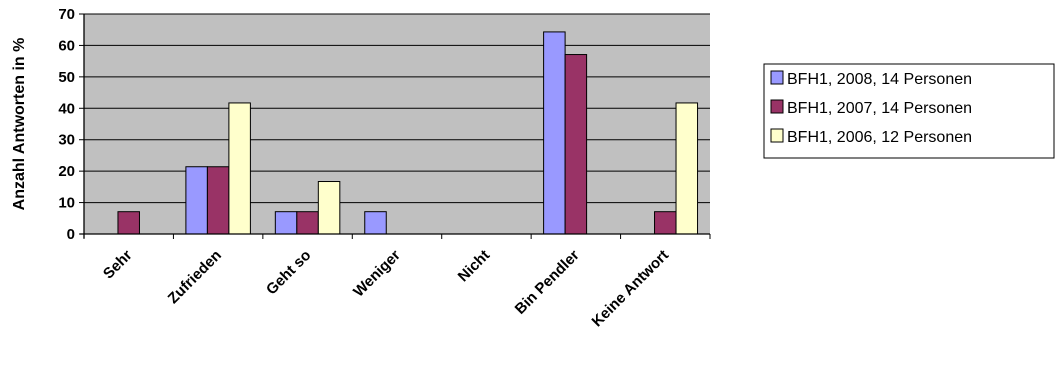 This screenshot has height=374, width=1059. I want to click on y-tick-label: 30, so click(66, 140).